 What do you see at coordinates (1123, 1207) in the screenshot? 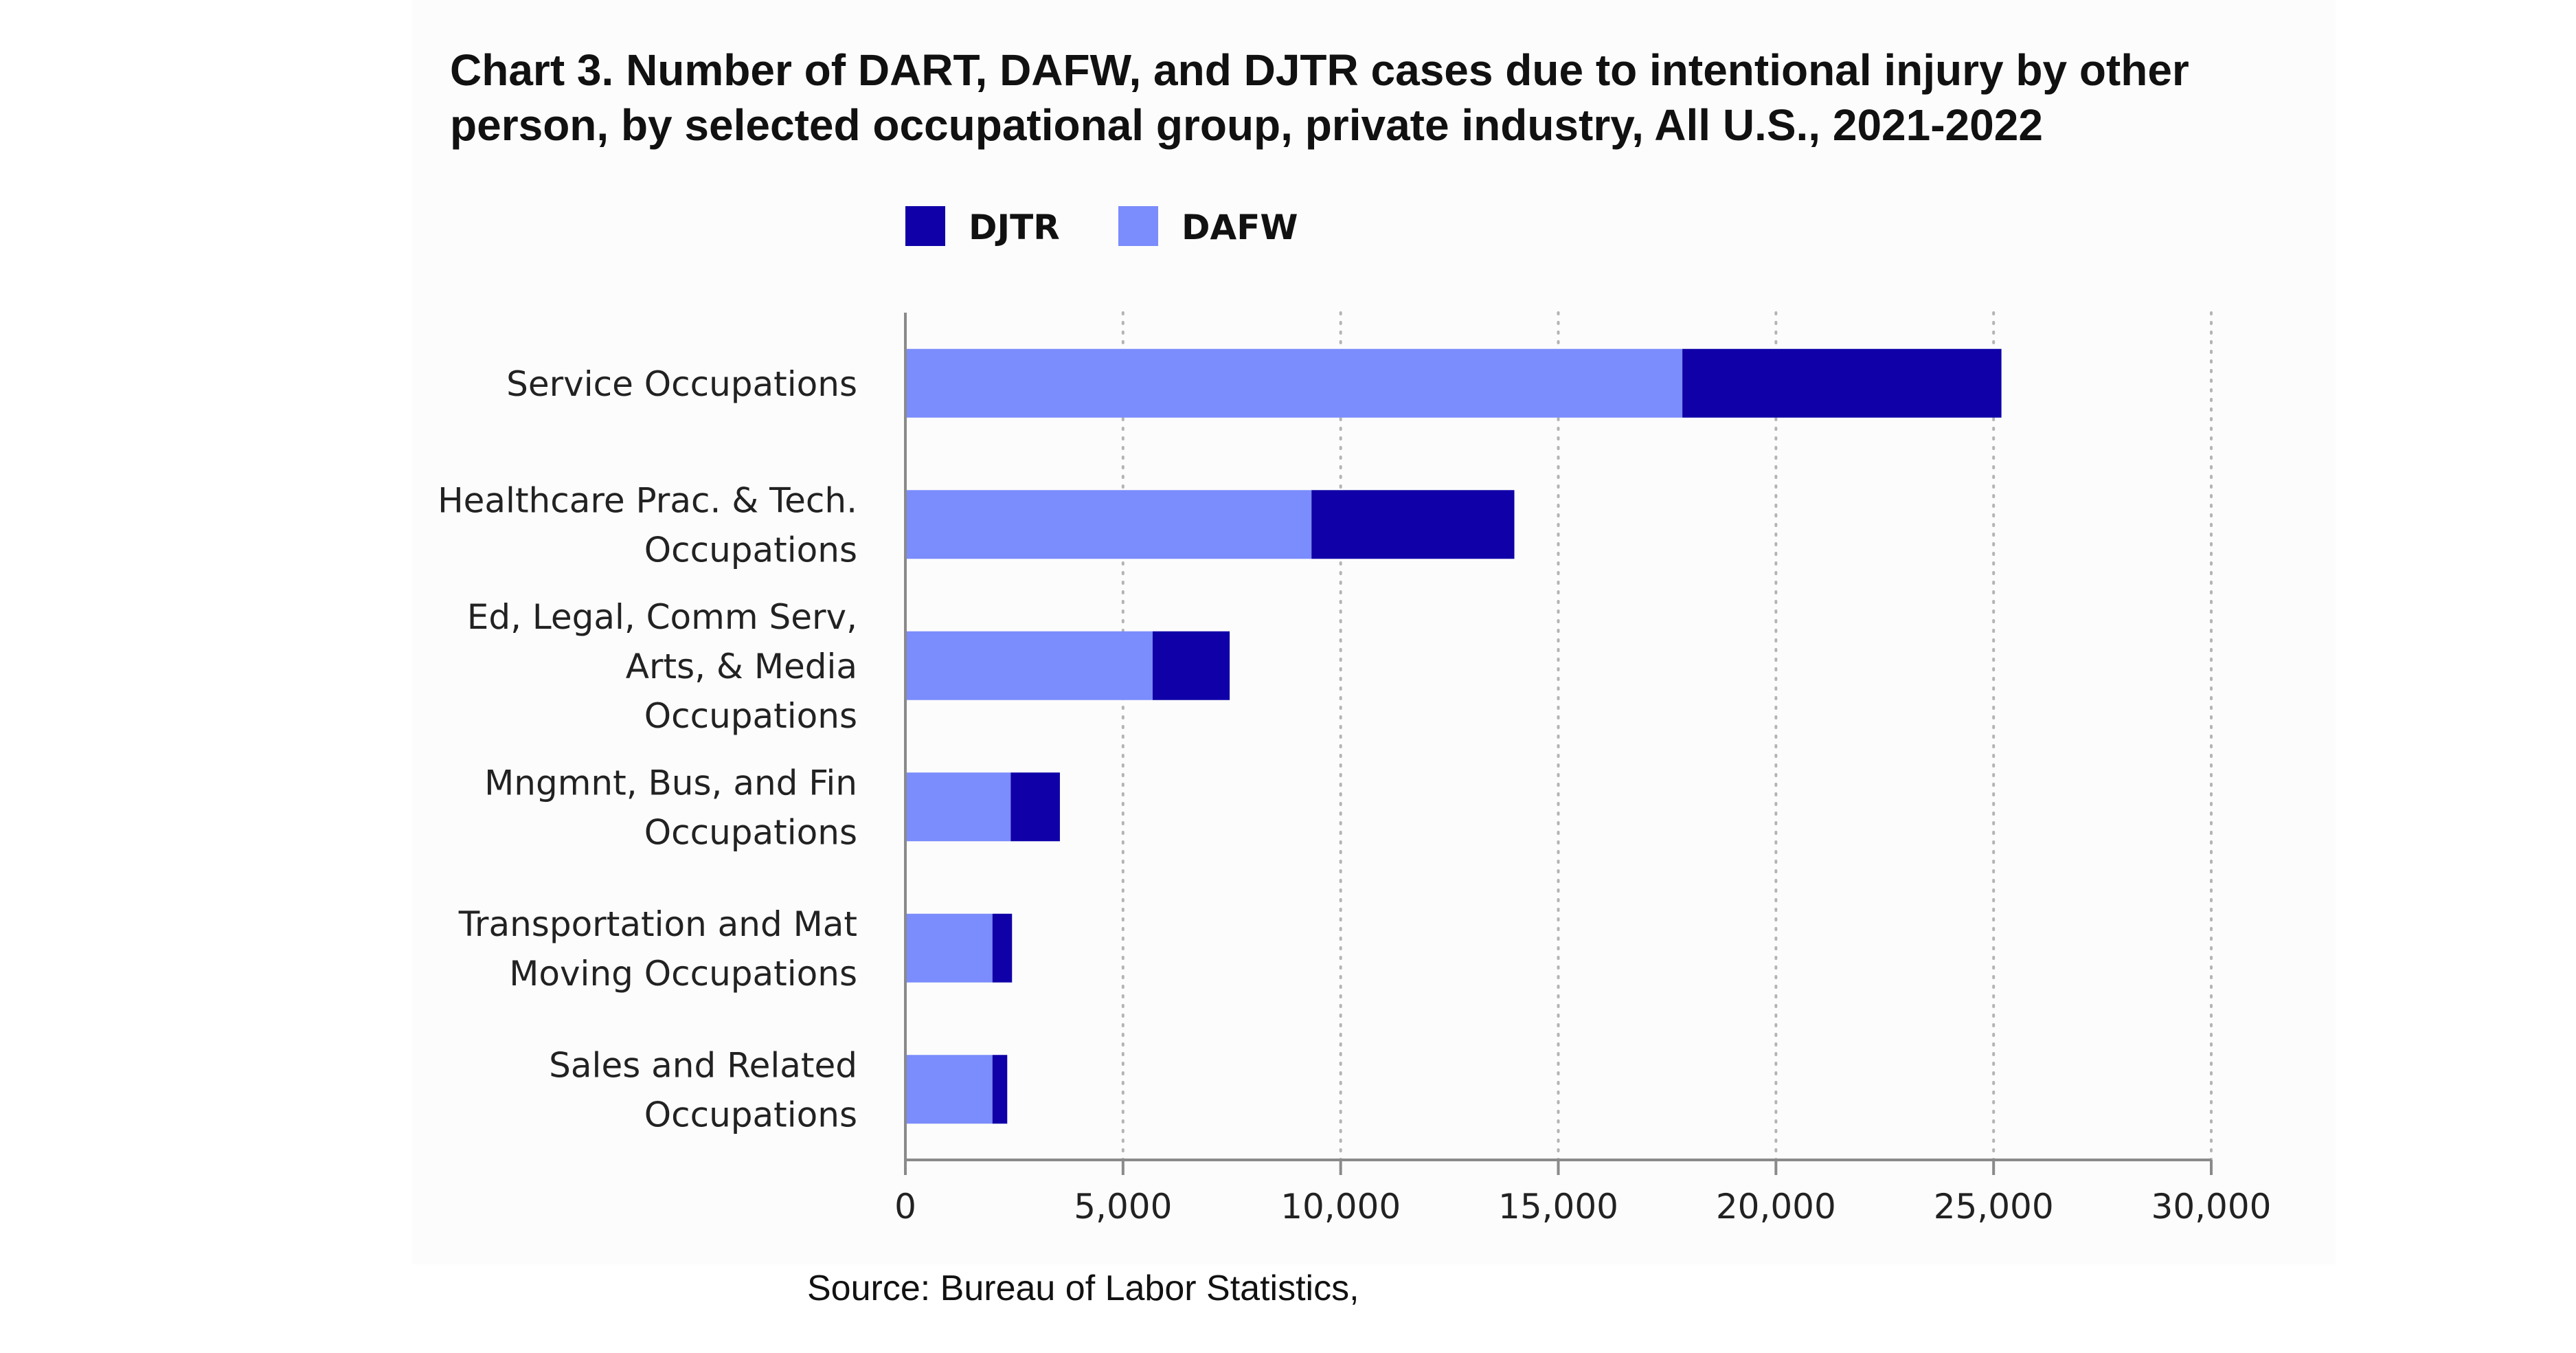
I see `x-tick-label-1: 5,000` at bounding box center [1123, 1207].